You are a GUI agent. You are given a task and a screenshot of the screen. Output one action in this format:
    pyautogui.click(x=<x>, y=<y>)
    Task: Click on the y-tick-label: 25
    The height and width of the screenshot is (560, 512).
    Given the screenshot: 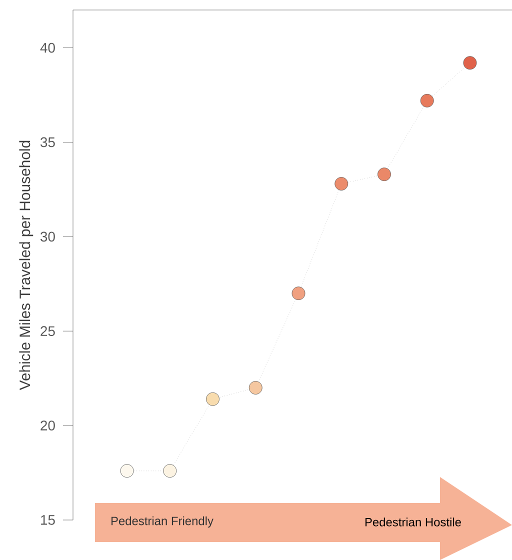 What is the action you would take?
    pyautogui.click(x=47, y=331)
    